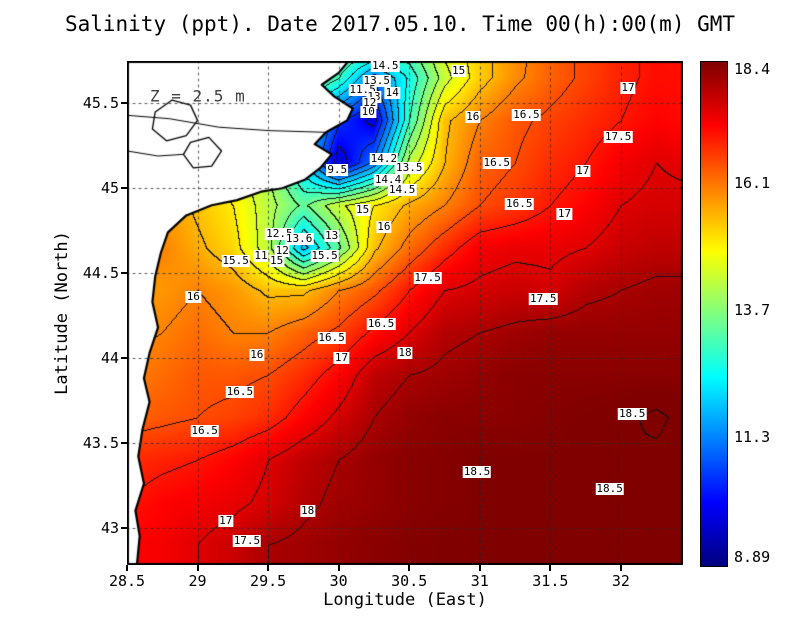 Image resolution: width=800 pixels, height=618 pixels. What do you see at coordinates (268, 581) in the screenshot?
I see `x-tick-label: 29.5` at bounding box center [268, 581].